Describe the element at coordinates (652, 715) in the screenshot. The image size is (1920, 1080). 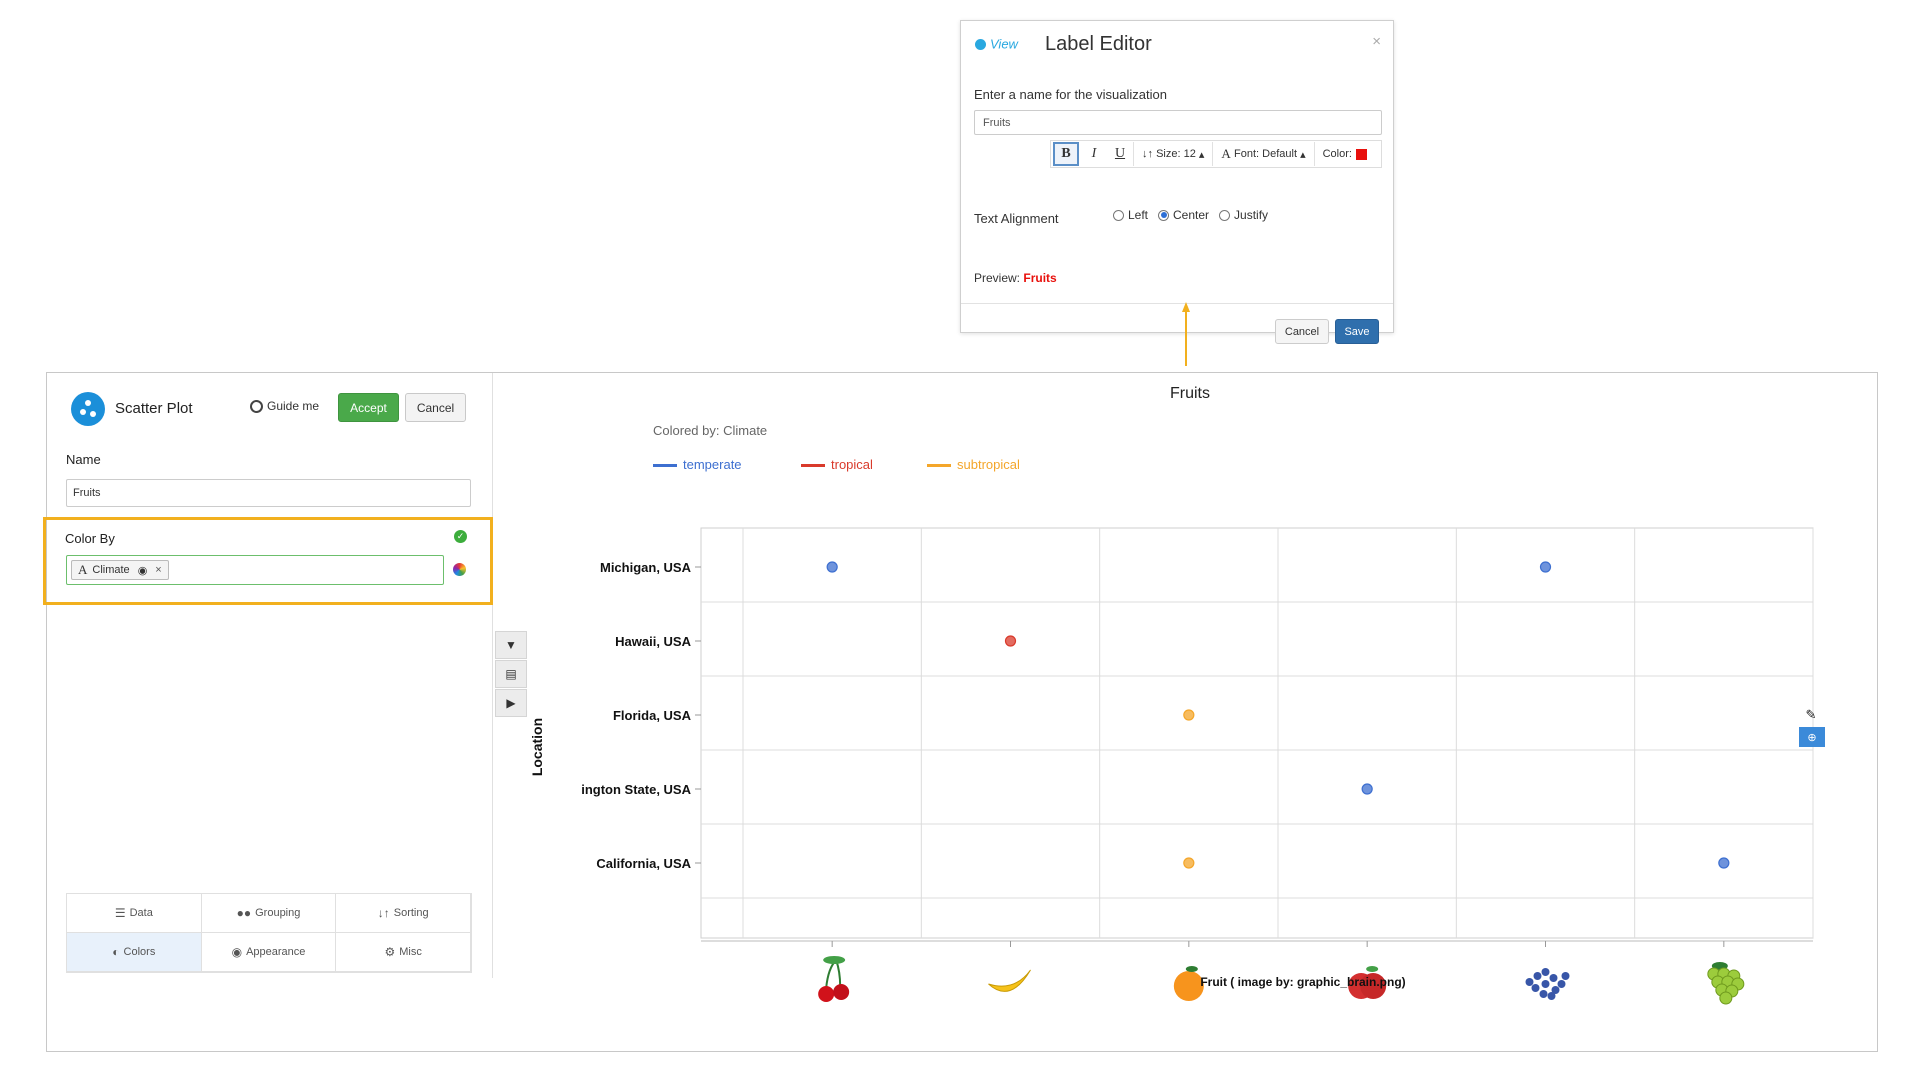
I see `y-tick-label: Florida, USA` at that location.